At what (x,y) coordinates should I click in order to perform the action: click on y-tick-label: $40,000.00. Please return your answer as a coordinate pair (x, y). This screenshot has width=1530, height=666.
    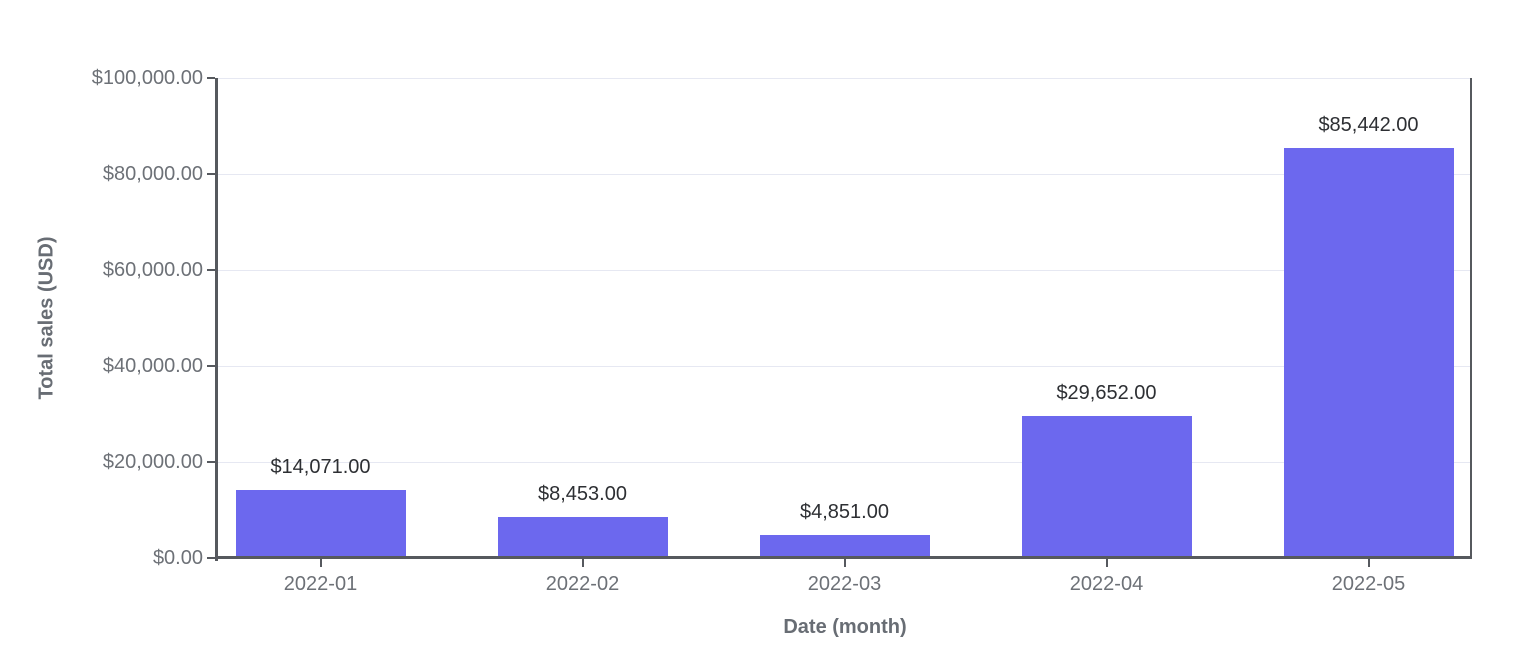
    Looking at the image, I should click on (152, 366).